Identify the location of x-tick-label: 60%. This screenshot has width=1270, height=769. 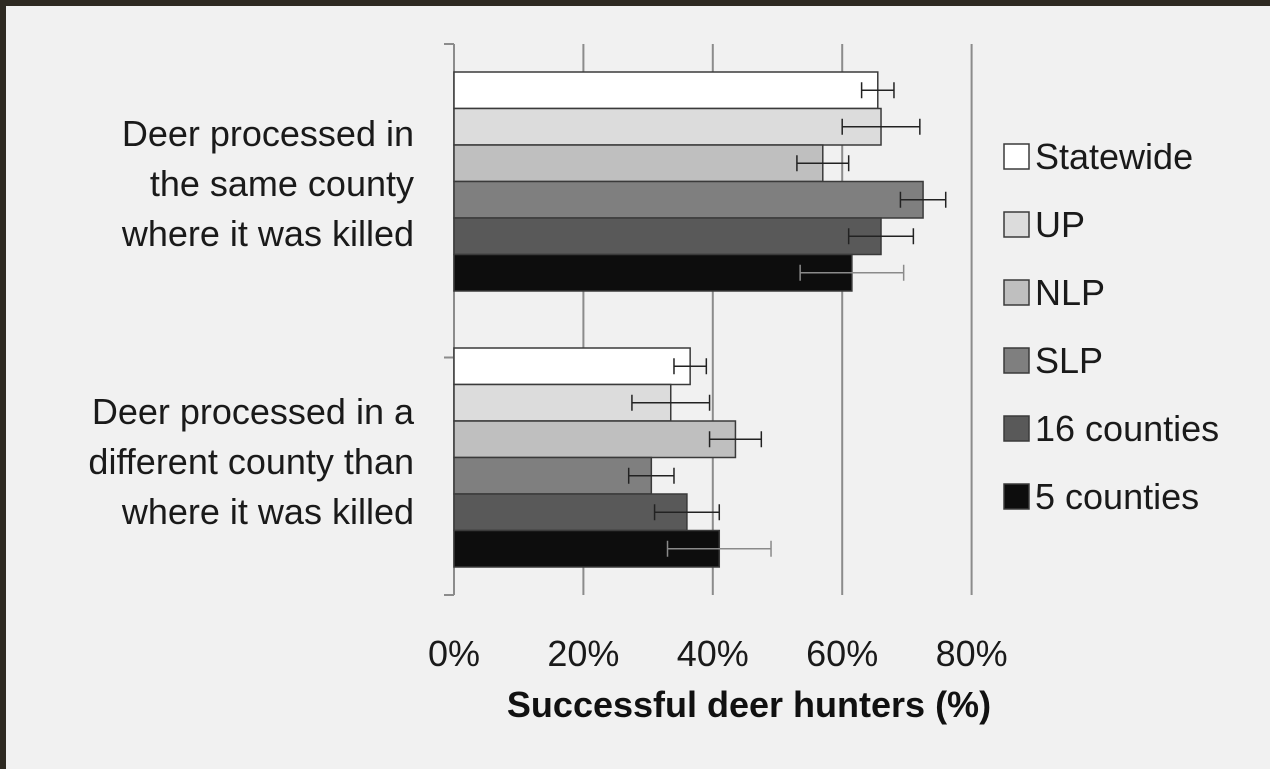
(842, 653).